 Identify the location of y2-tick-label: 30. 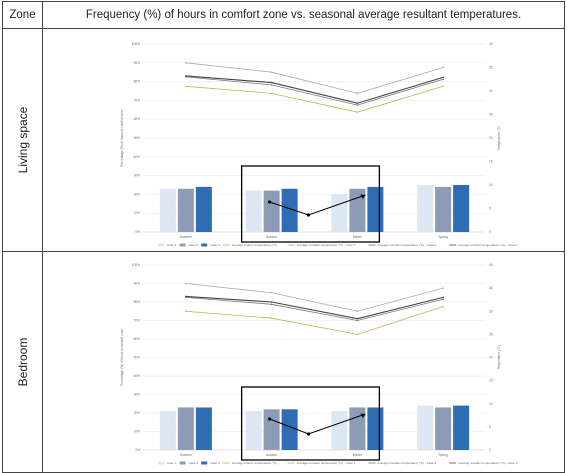
(491, 91).